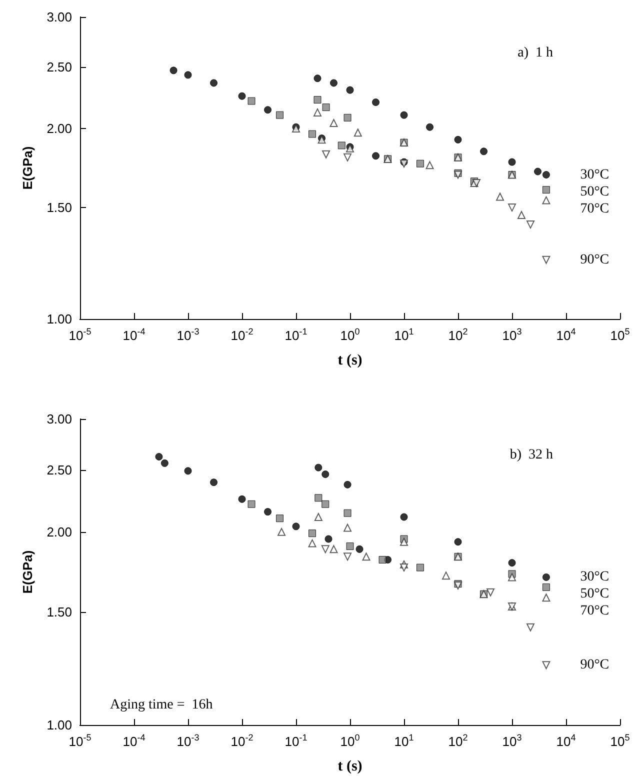 The image size is (633, 782). I want to click on annotation: a) 1 h, so click(535, 53).